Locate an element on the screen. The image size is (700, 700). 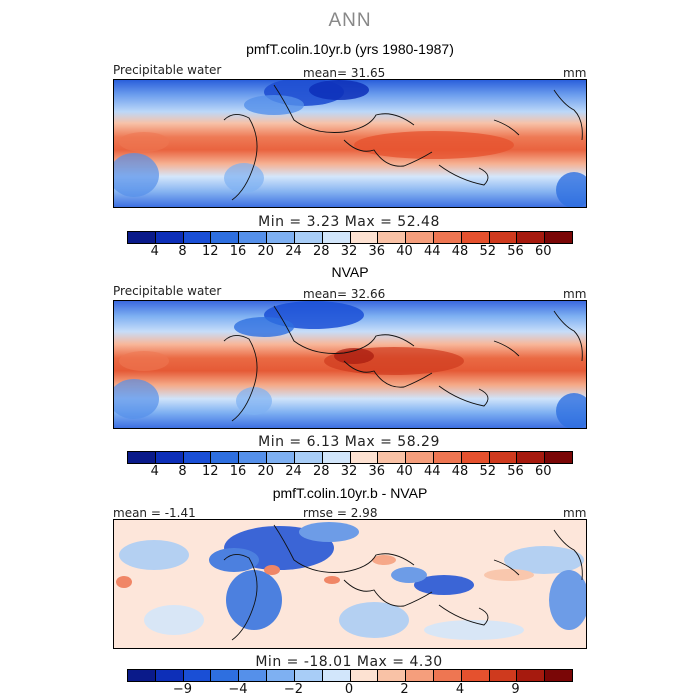
panel-2-mean-label: mean= 32.66 is located at coordinates (344, 294).